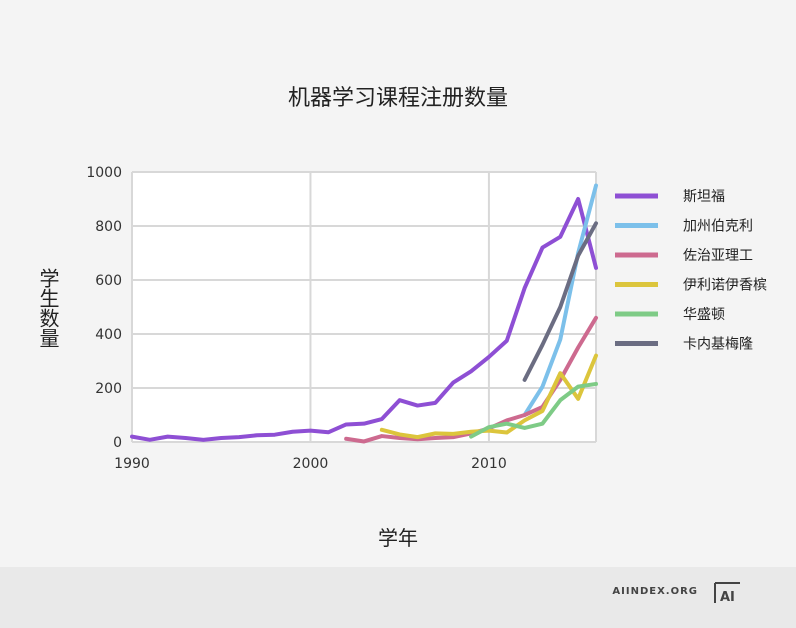 This screenshot has width=796, height=628. What do you see at coordinates (117, 443) in the screenshot?
I see `y-tick-label: 0` at bounding box center [117, 443].